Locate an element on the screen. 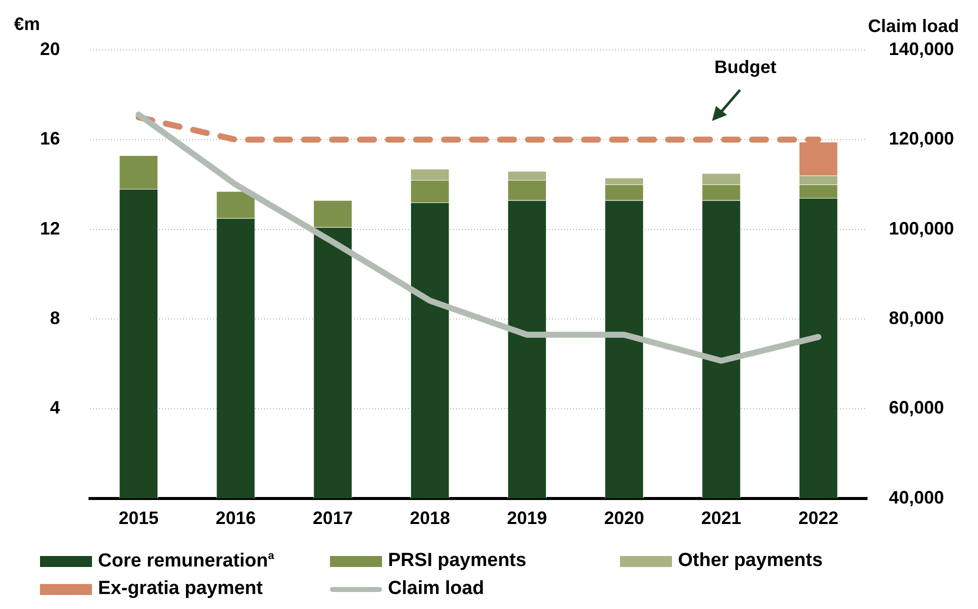  legend-label: Core remuneration$^{a}$ is located at coordinates (186, 561).